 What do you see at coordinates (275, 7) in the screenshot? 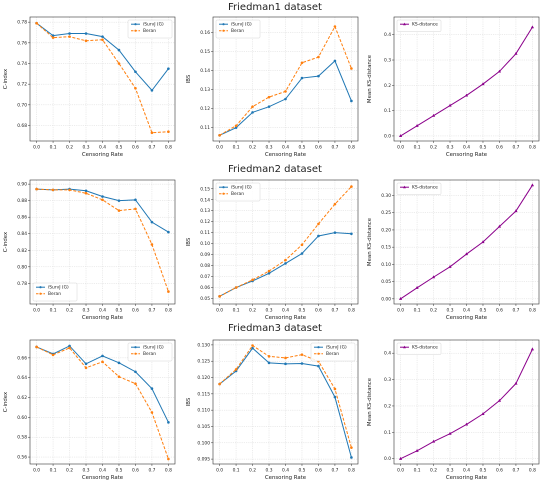
I see `row-title-1: Friedman1 dataset` at bounding box center [275, 7].